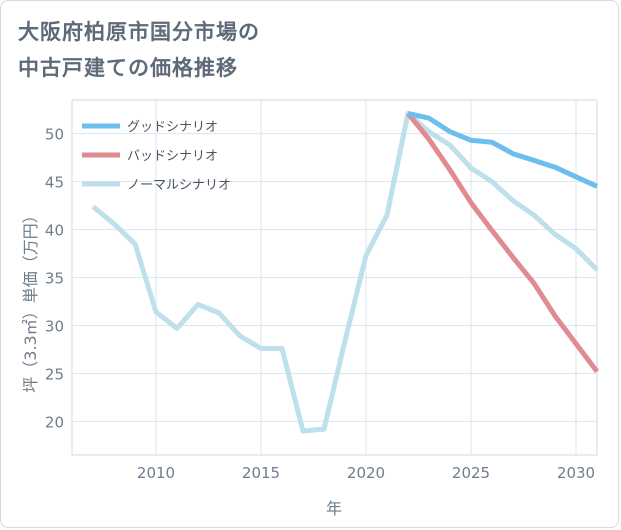 Image resolution: width=621 pixels, height=530 pixels. What do you see at coordinates (54, 183) in the screenshot?
I see `y-tick-label: 45` at bounding box center [54, 183].